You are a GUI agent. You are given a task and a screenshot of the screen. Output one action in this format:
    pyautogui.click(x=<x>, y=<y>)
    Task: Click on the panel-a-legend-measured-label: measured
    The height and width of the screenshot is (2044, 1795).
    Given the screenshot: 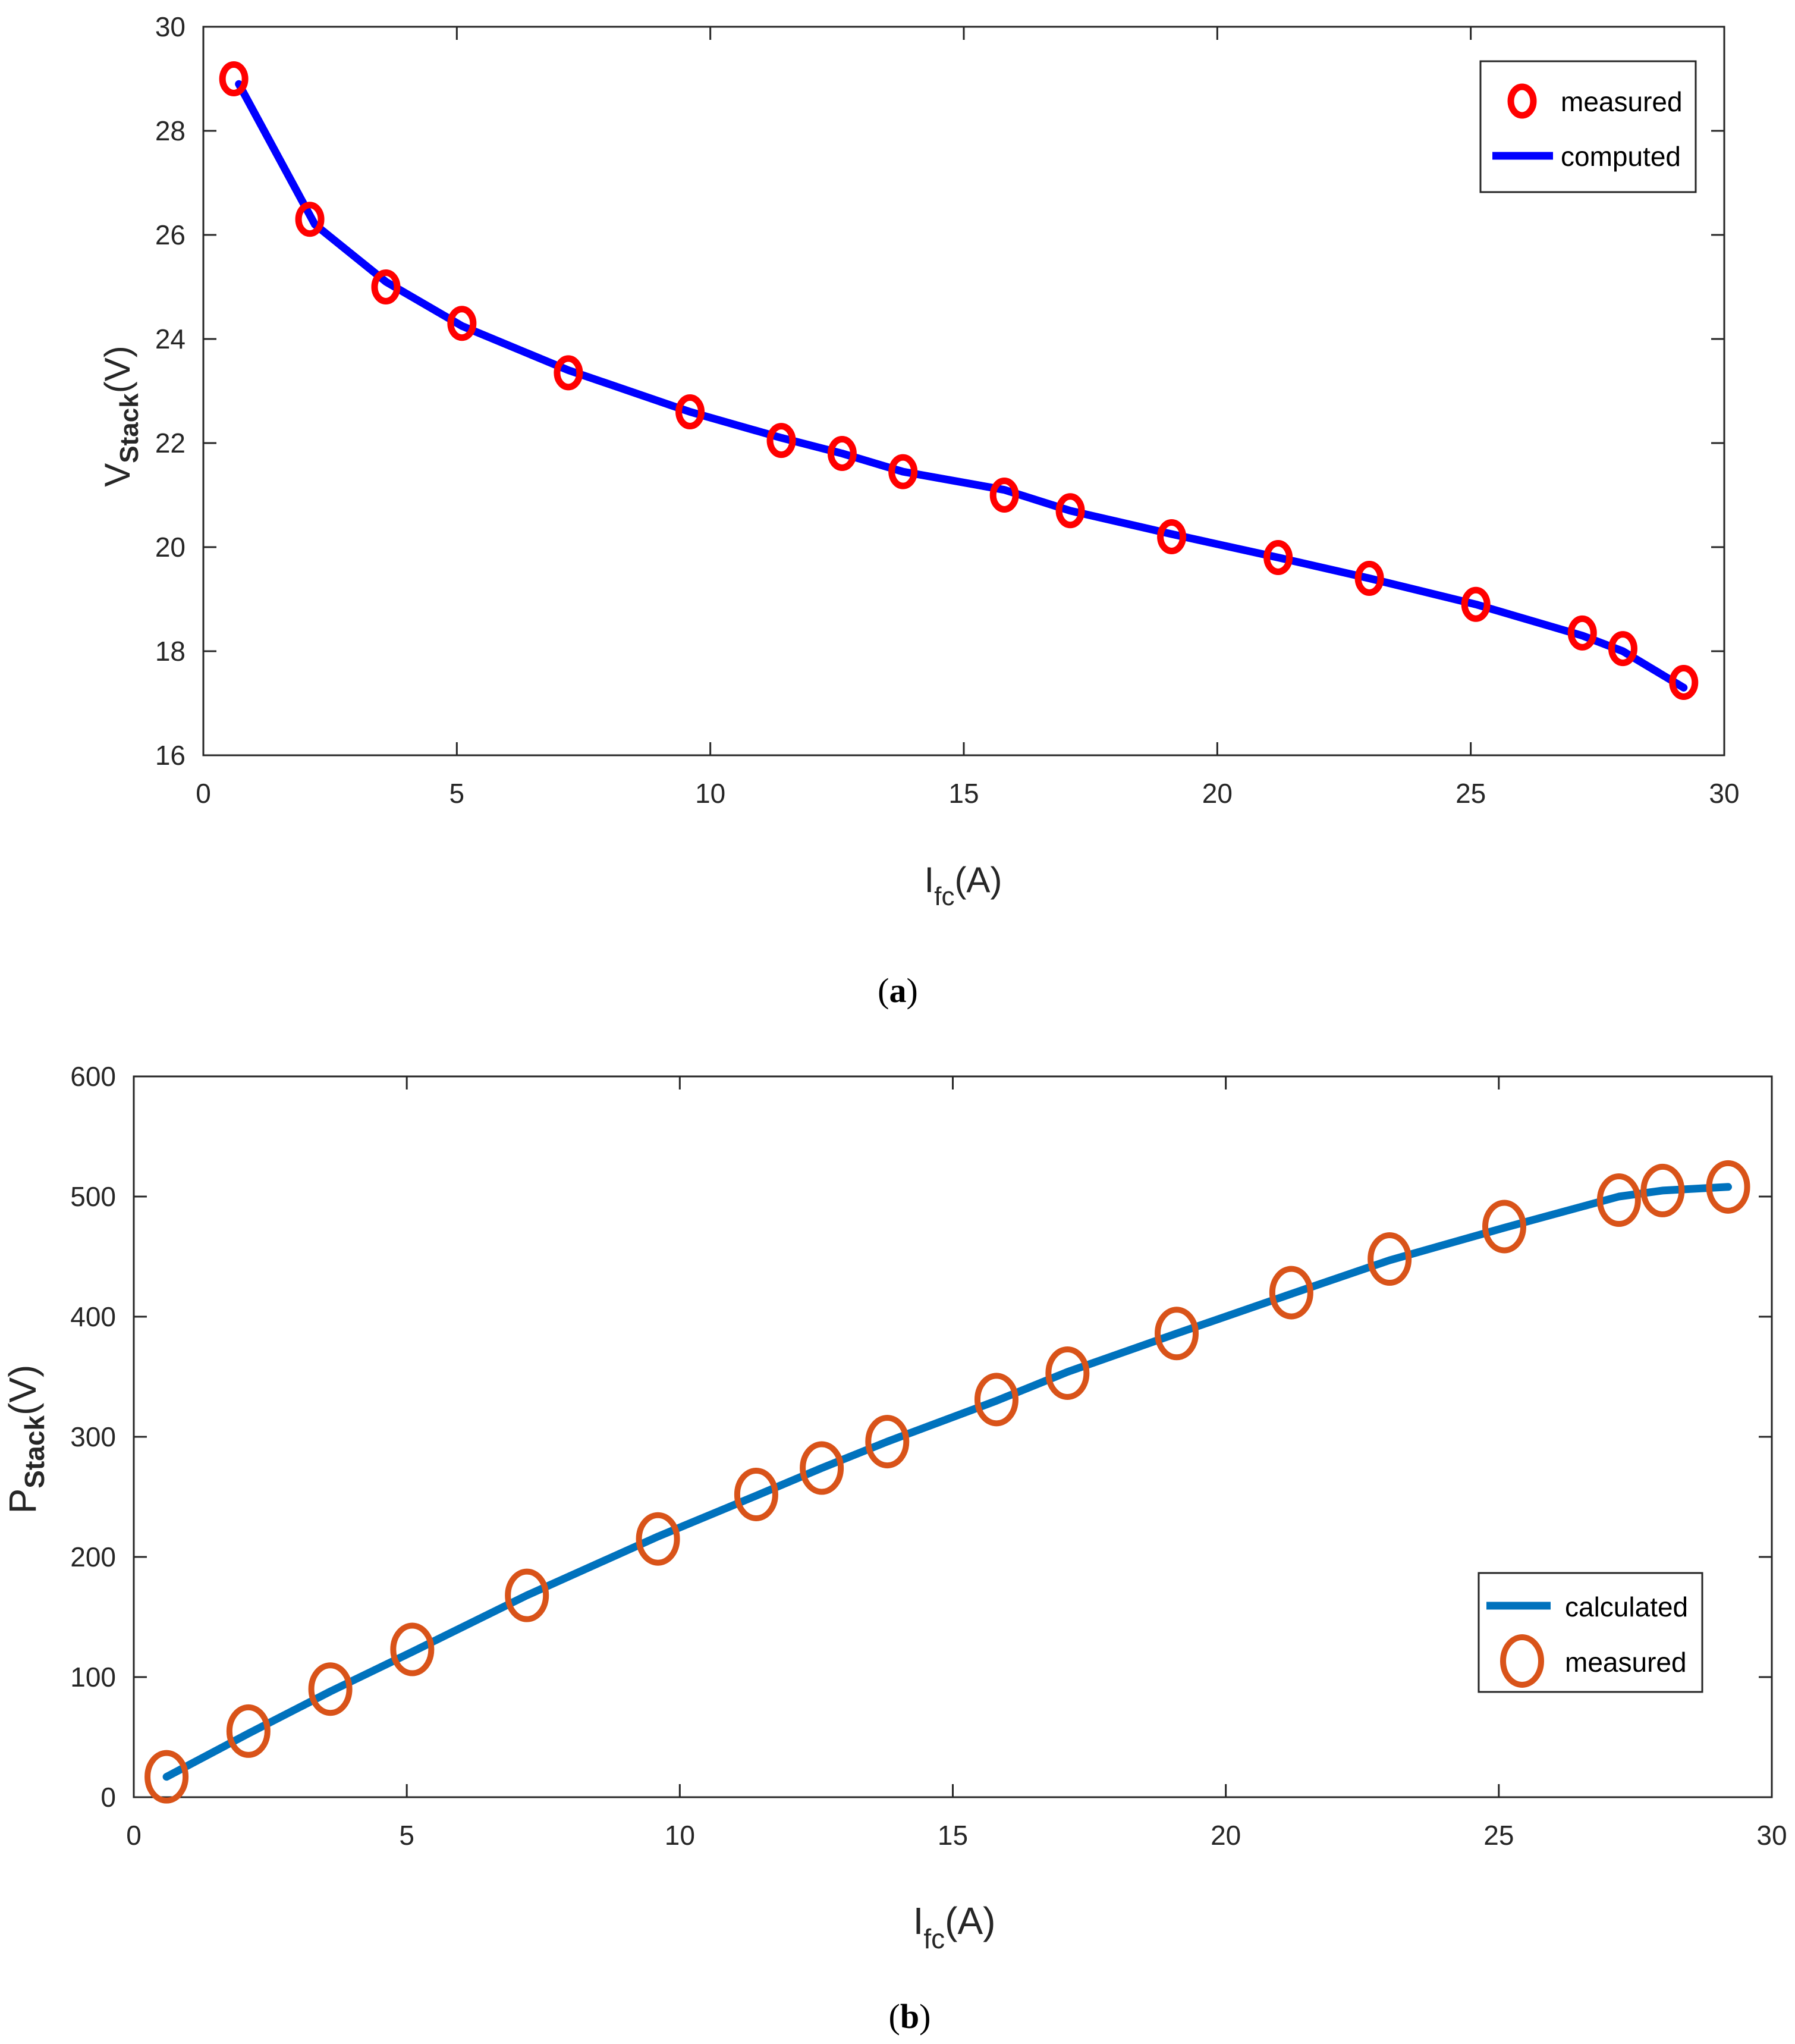 What is the action you would take?
    pyautogui.click(x=1622, y=101)
    